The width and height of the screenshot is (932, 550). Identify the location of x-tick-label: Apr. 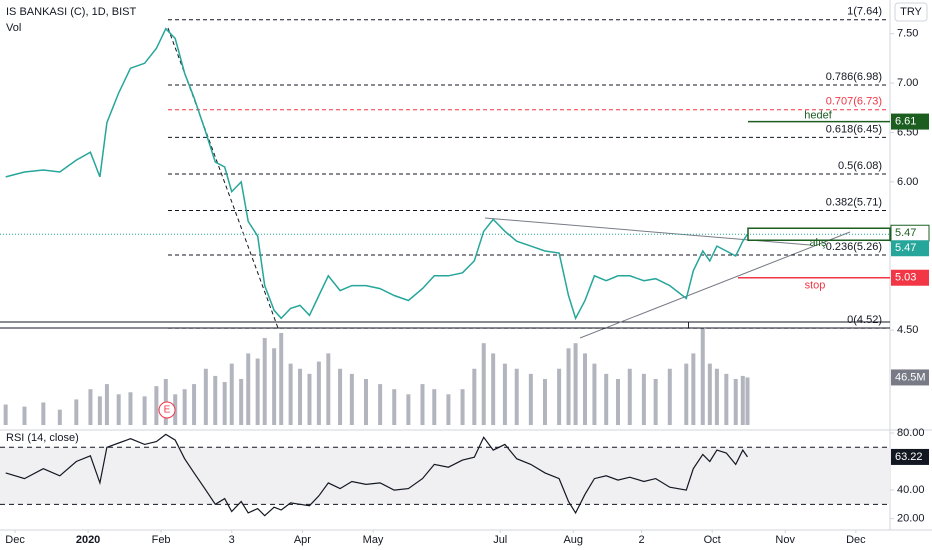
(302, 540).